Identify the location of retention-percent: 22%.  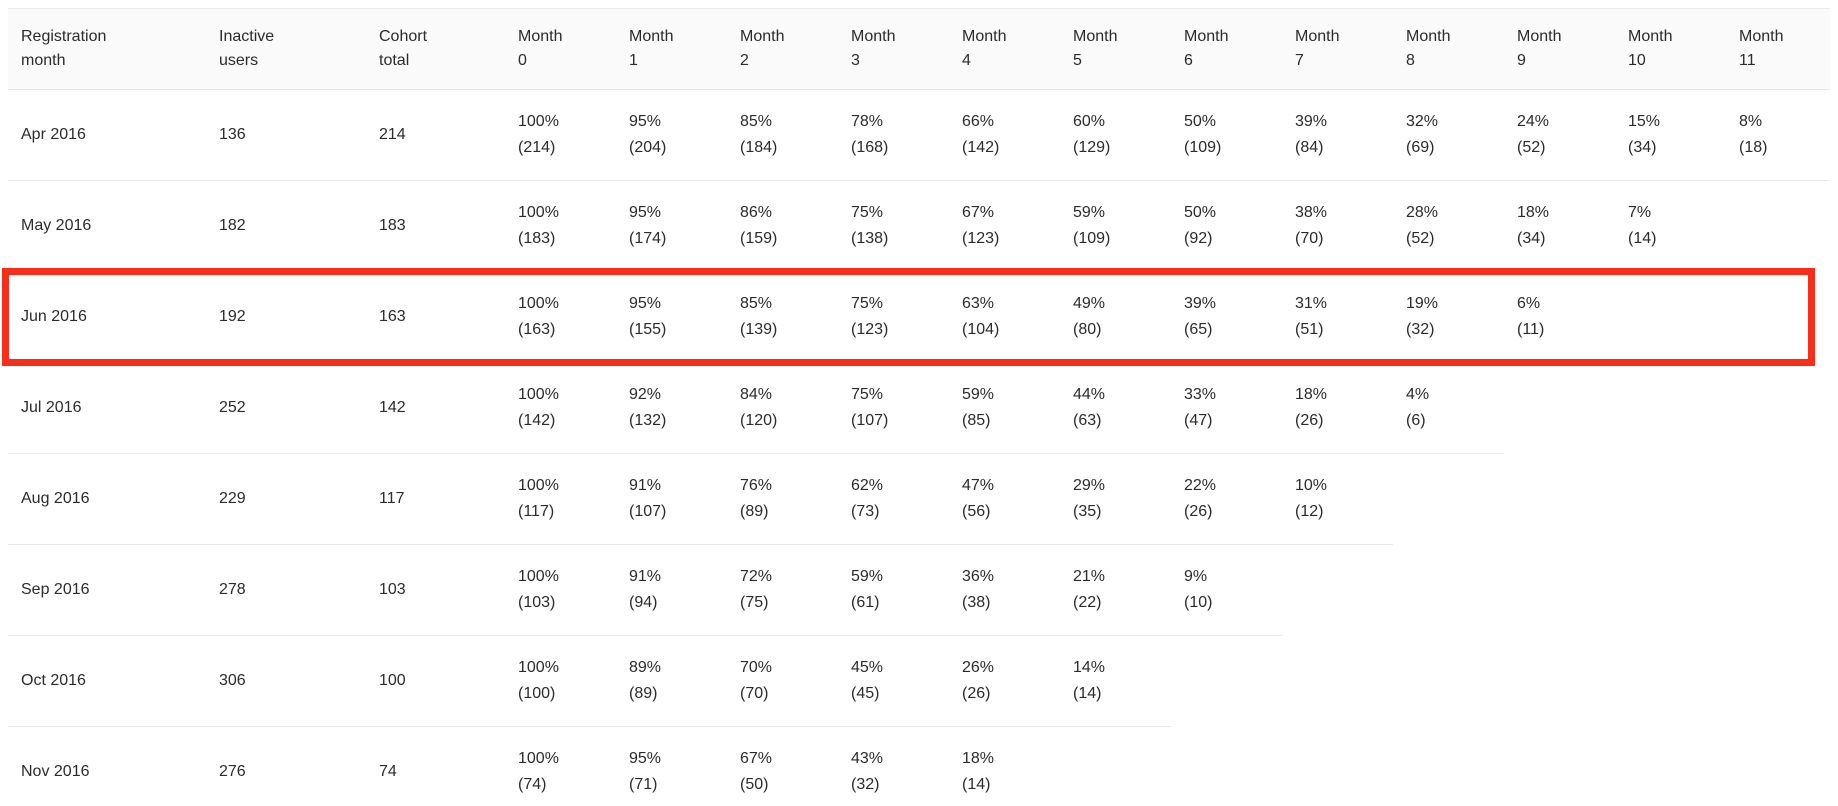
(1200, 485).